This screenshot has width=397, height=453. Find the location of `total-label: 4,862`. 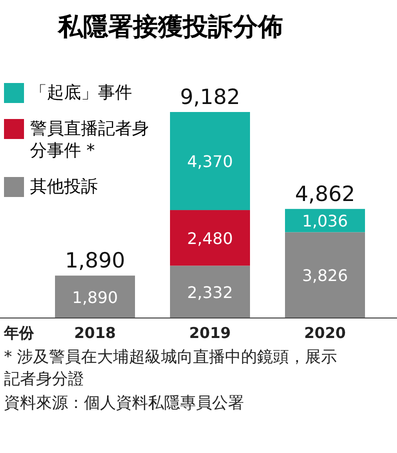

total-label: 4,862 is located at coordinates (325, 194).